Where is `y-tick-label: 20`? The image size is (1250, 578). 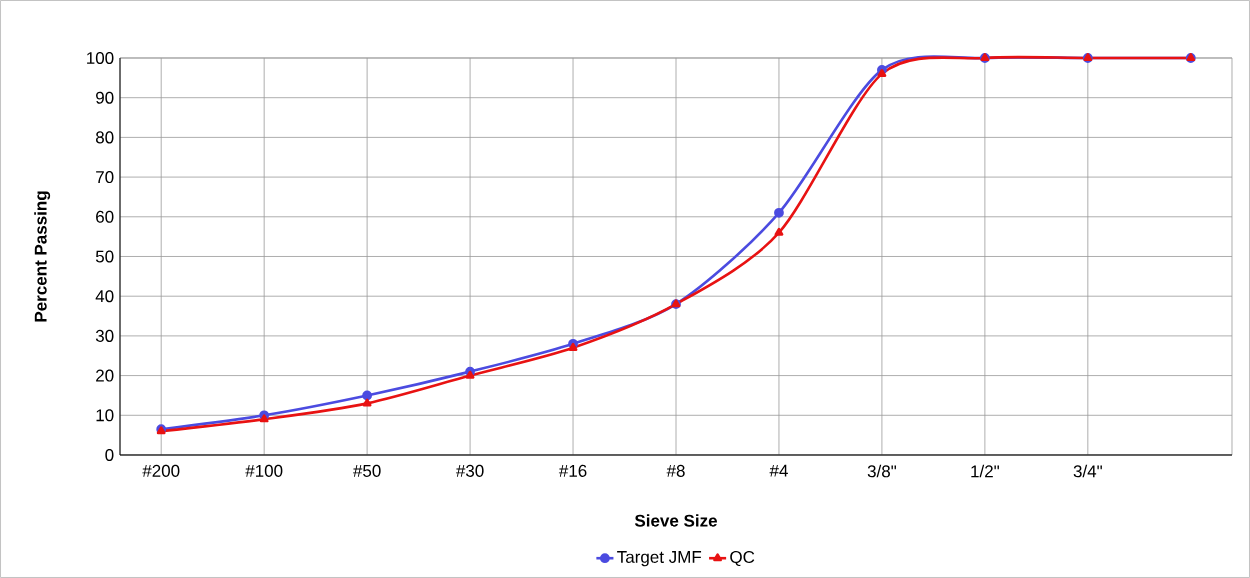 y-tick-label: 20 is located at coordinates (105, 375).